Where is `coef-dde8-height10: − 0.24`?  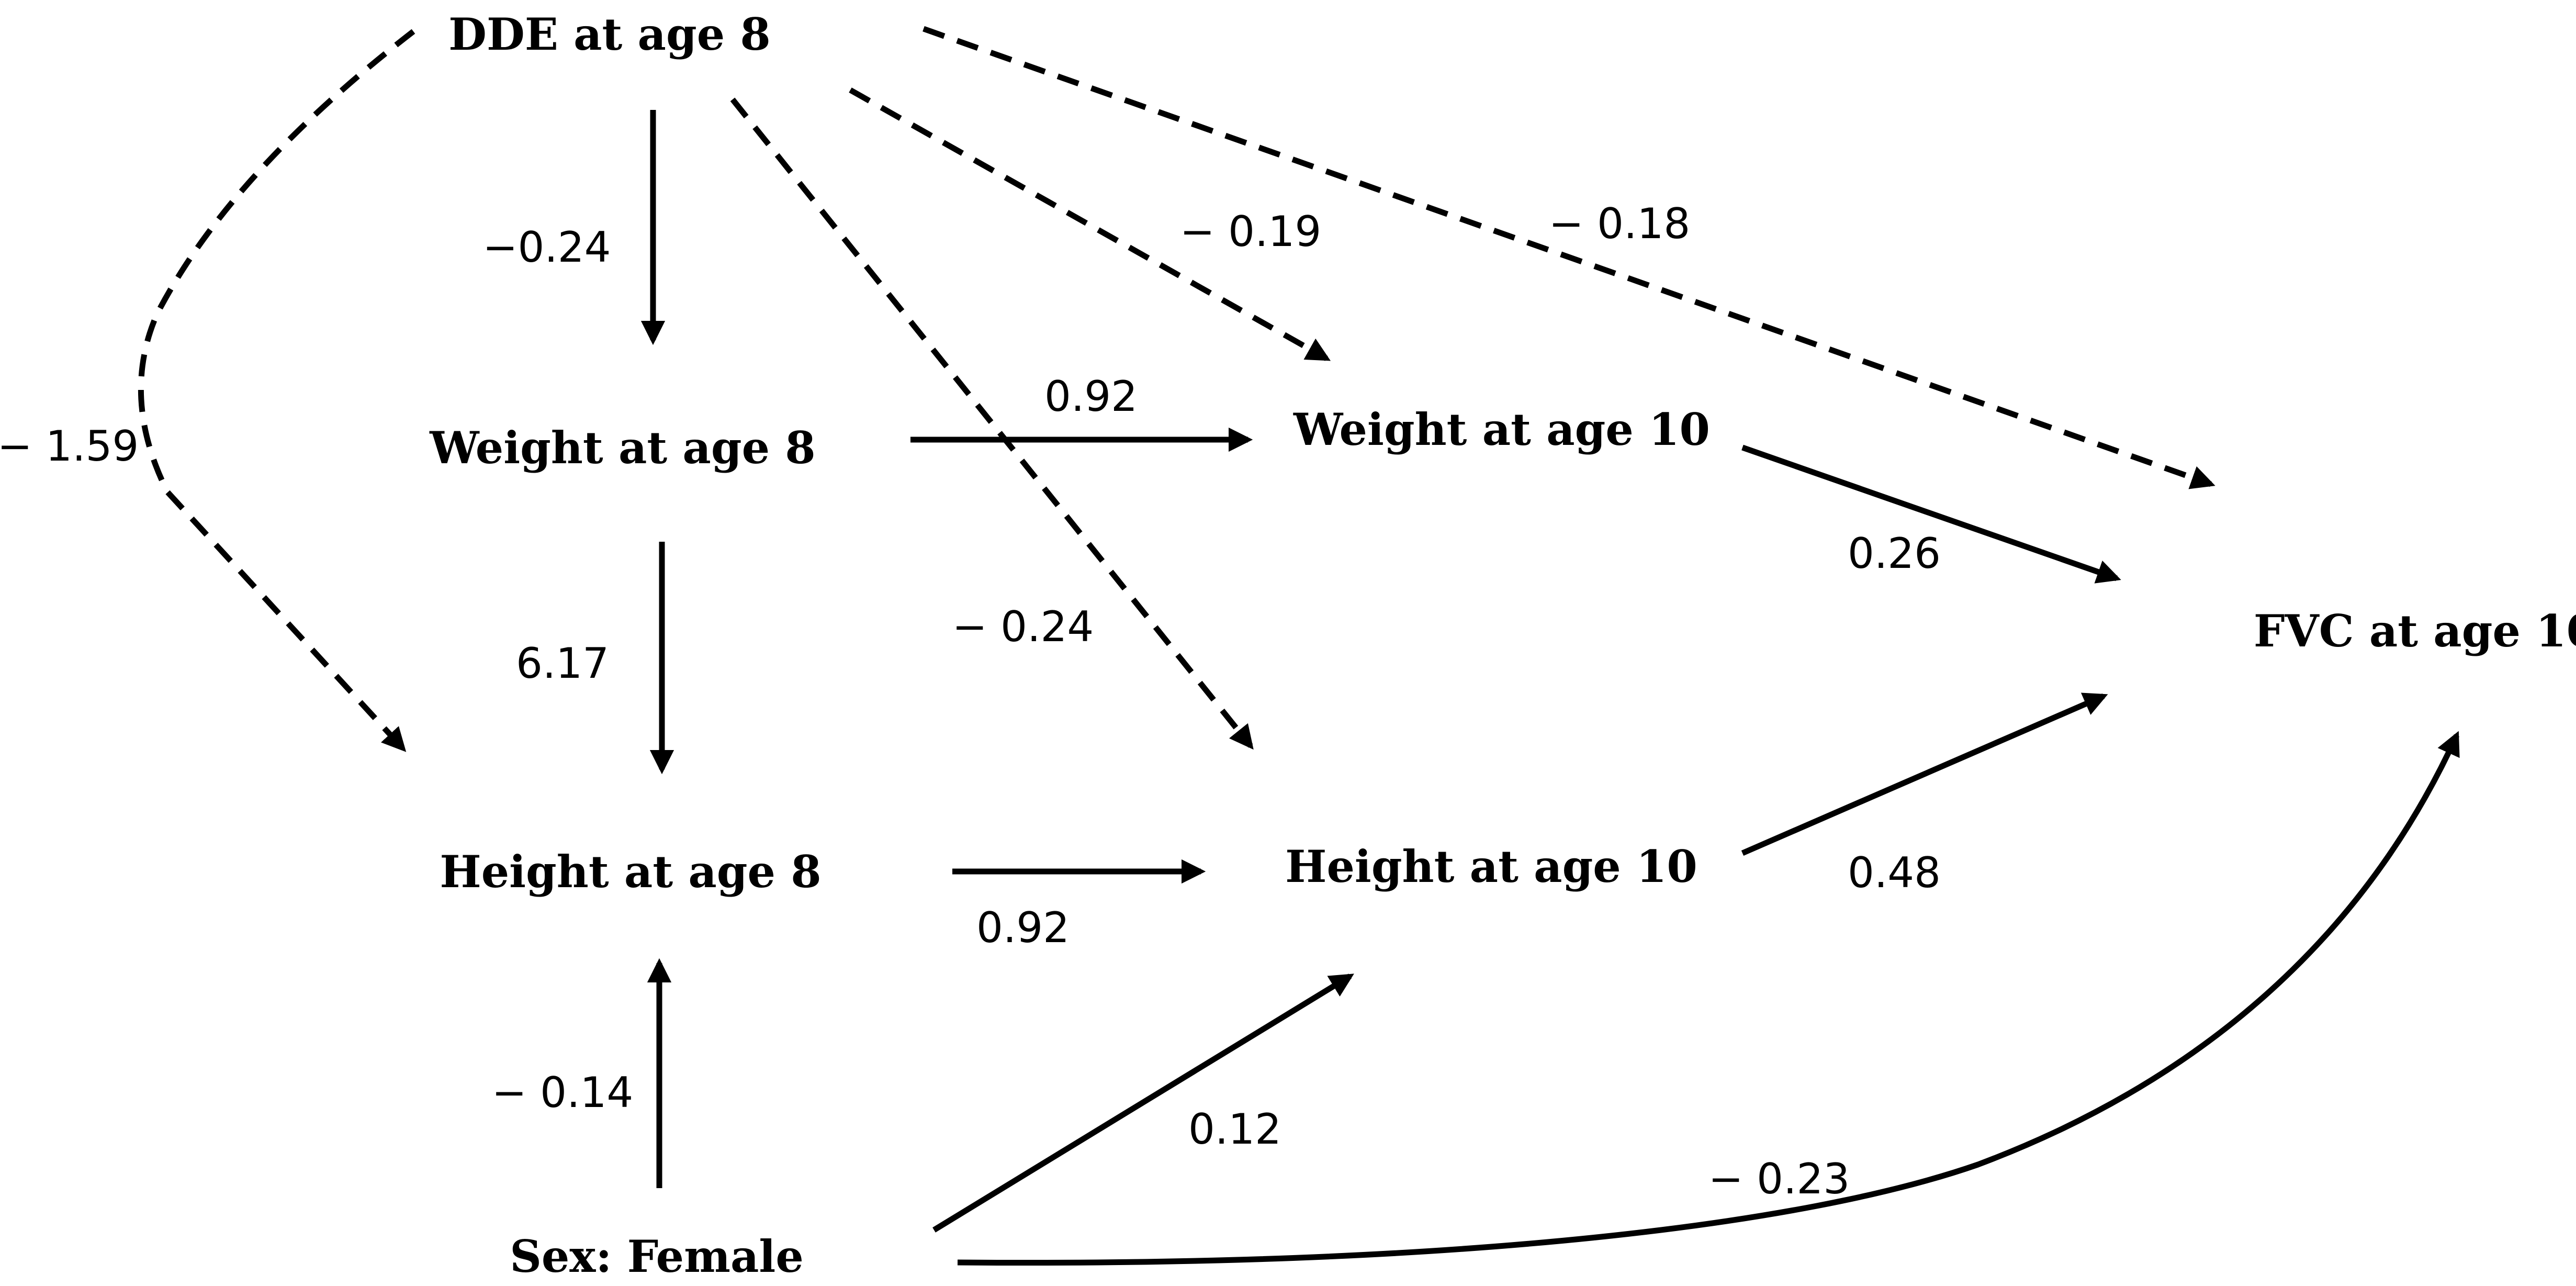 coef-dde8-height10: − 0.24 is located at coordinates (1023, 626).